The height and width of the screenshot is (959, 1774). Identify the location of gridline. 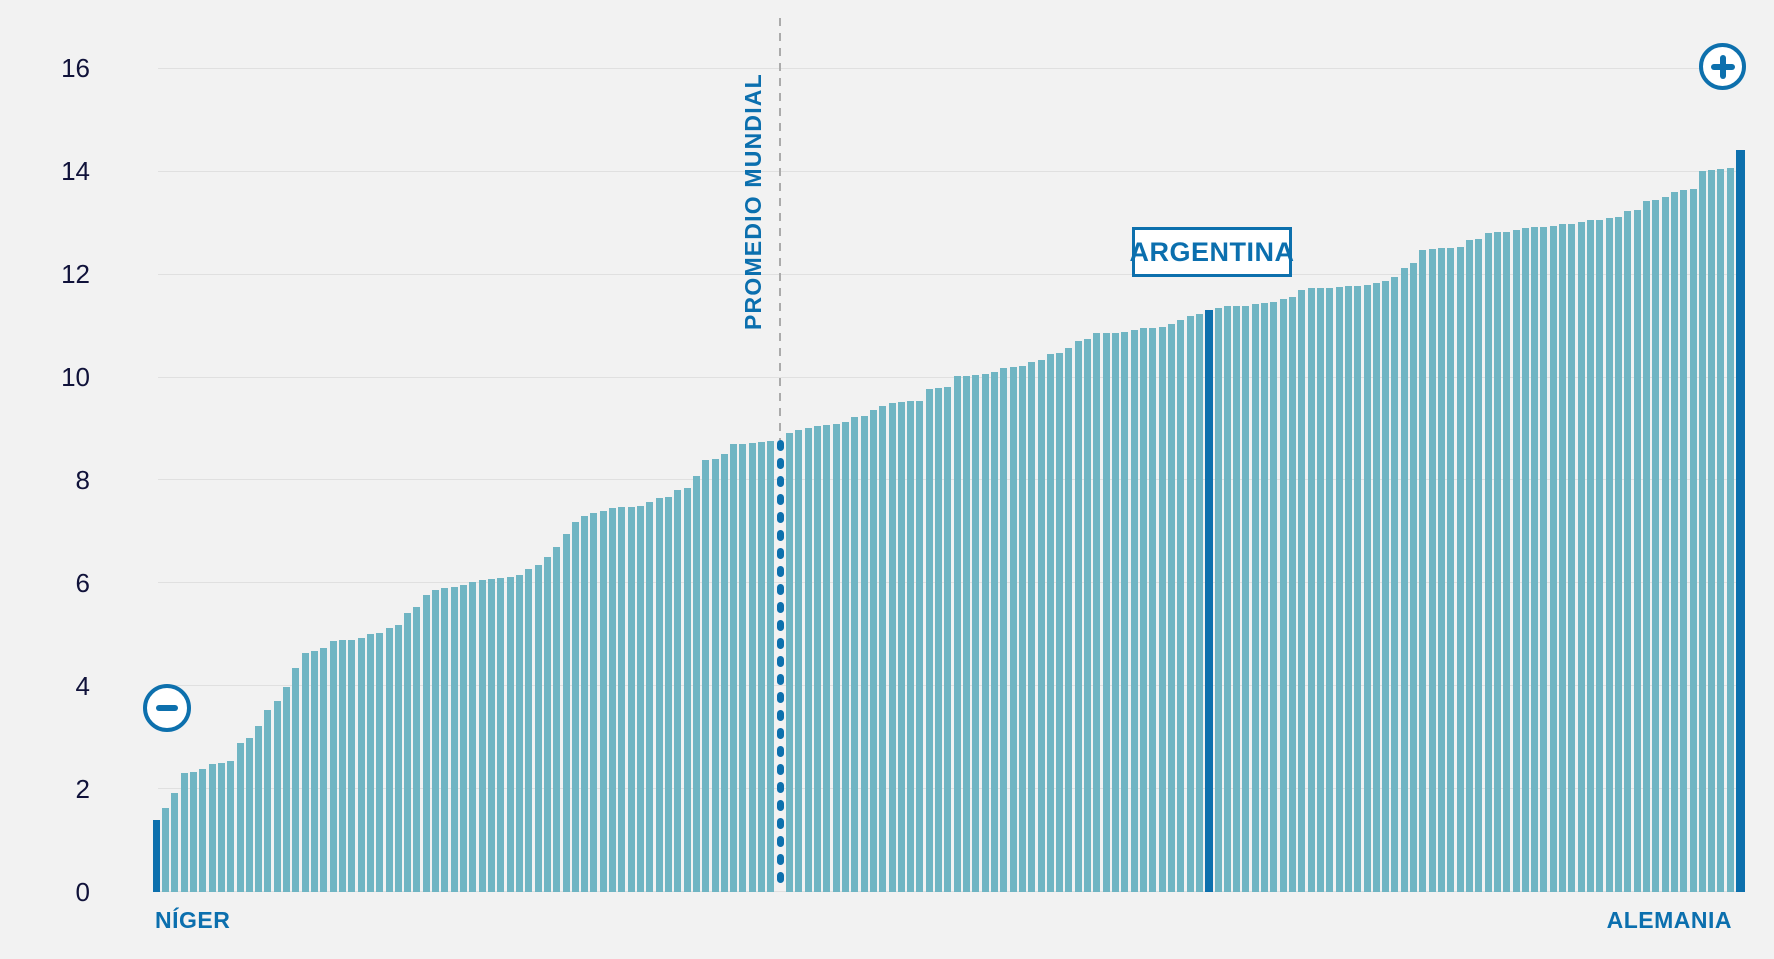
(951, 377).